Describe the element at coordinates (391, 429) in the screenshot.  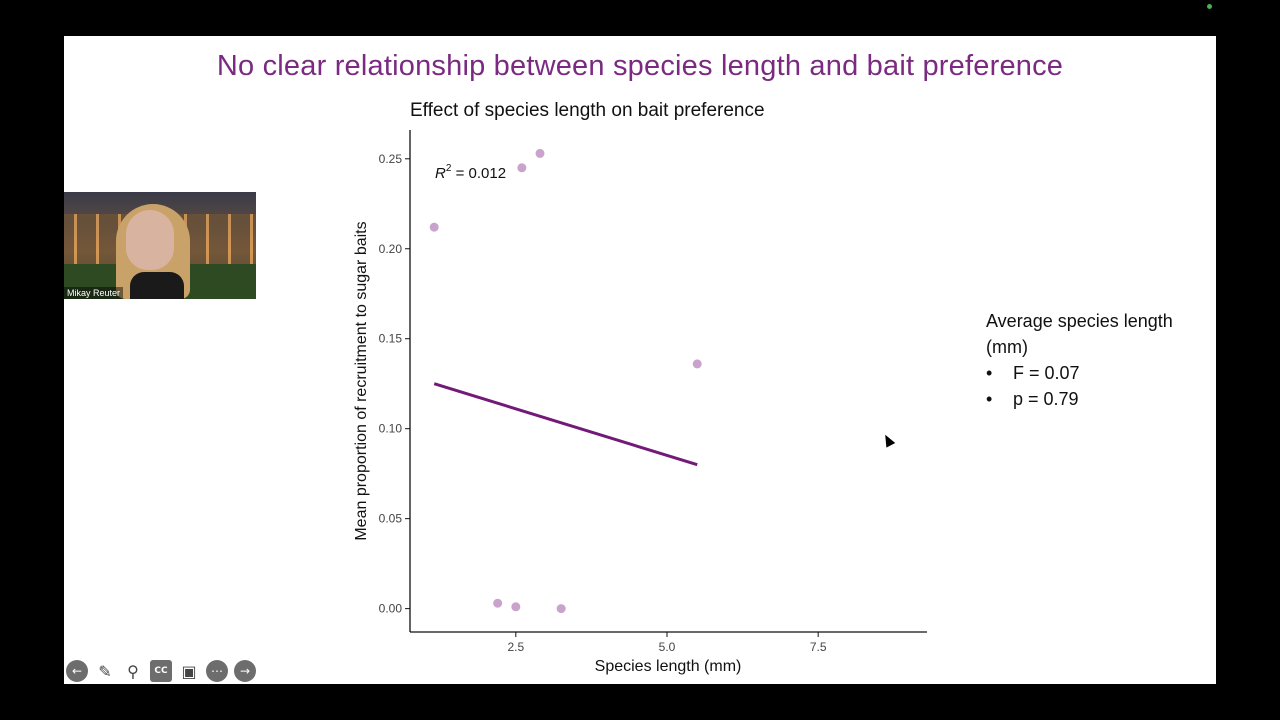
I see `y-tick-label: 0.10` at that location.